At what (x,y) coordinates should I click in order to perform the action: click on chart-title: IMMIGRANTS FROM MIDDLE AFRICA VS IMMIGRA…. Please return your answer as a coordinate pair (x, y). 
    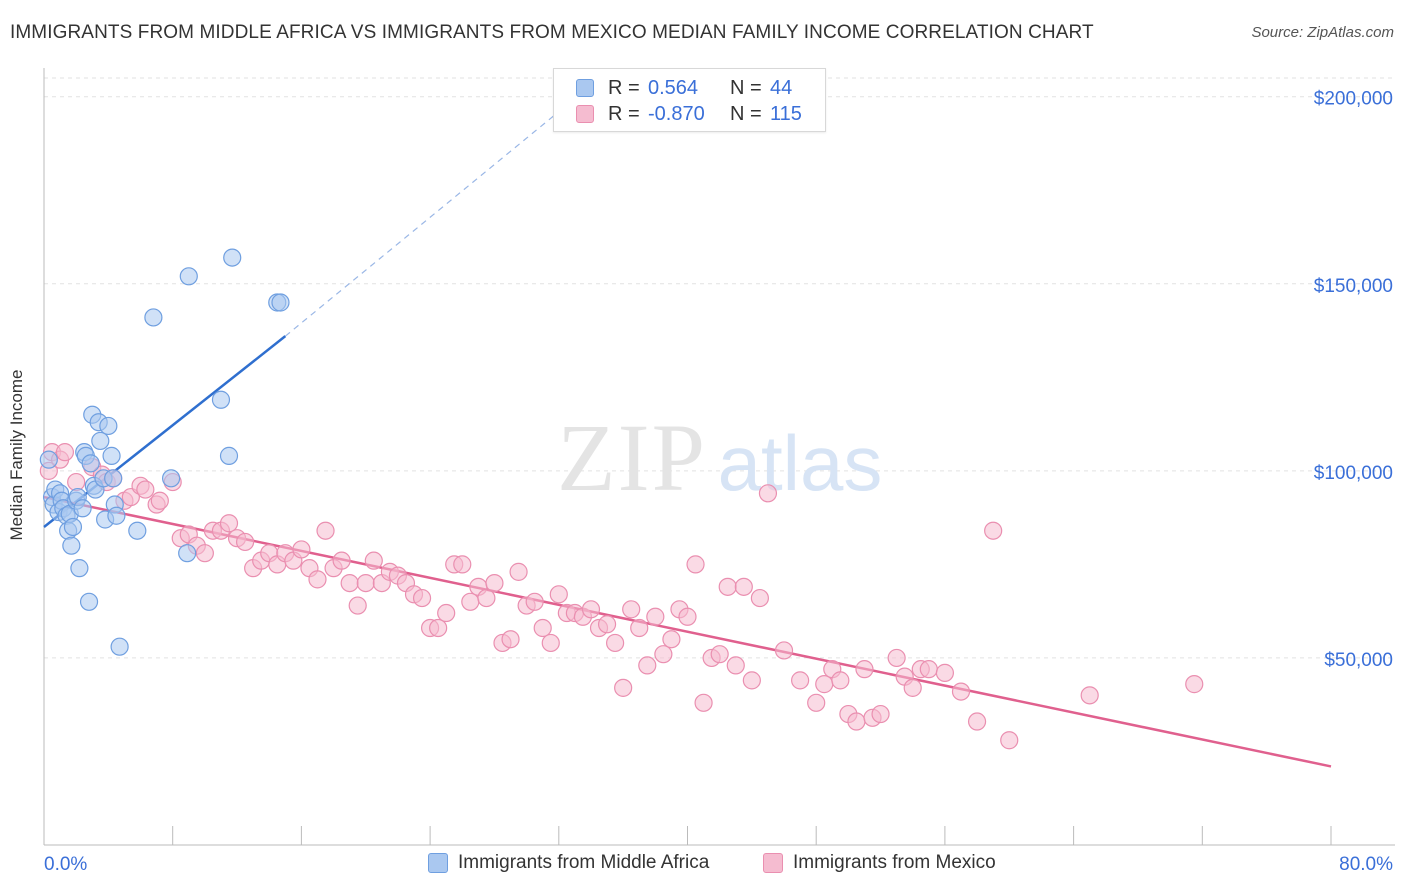
    Looking at the image, I should click on (552, 32).